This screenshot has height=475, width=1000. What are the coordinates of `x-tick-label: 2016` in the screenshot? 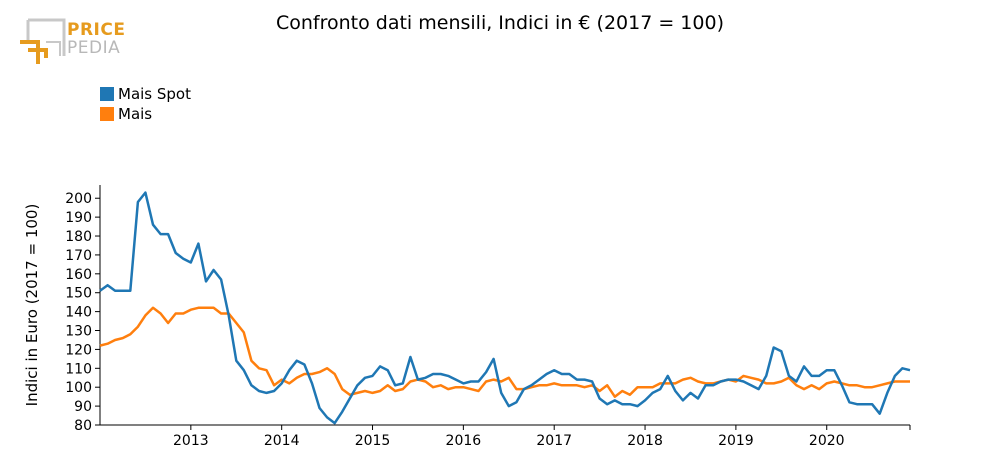 It's located at (464, 441).